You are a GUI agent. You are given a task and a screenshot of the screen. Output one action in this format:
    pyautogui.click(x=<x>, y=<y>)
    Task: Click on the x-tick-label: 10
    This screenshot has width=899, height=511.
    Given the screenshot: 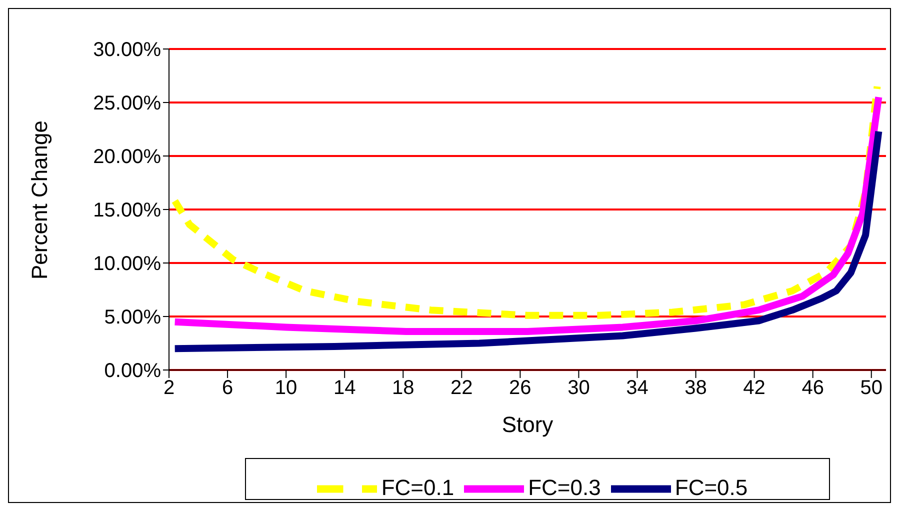 What is the action you would take?
    pyautogui.click(x=286, y=388)
    